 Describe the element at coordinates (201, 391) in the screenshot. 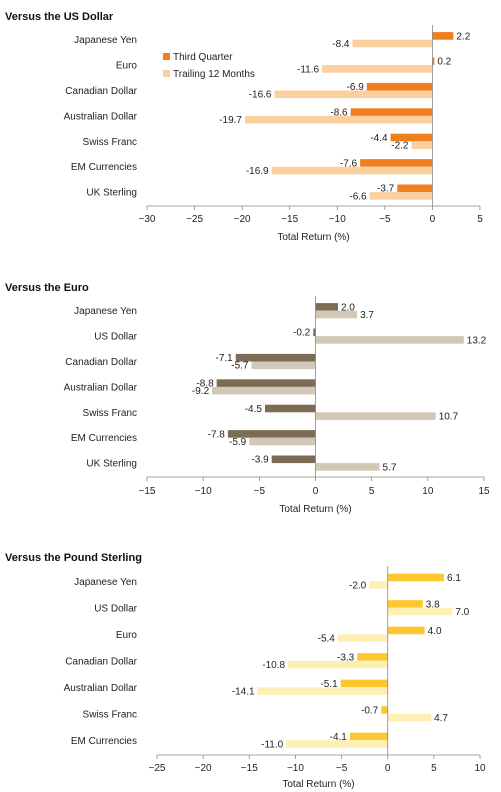

I see `data-label: -9.2` at that location.